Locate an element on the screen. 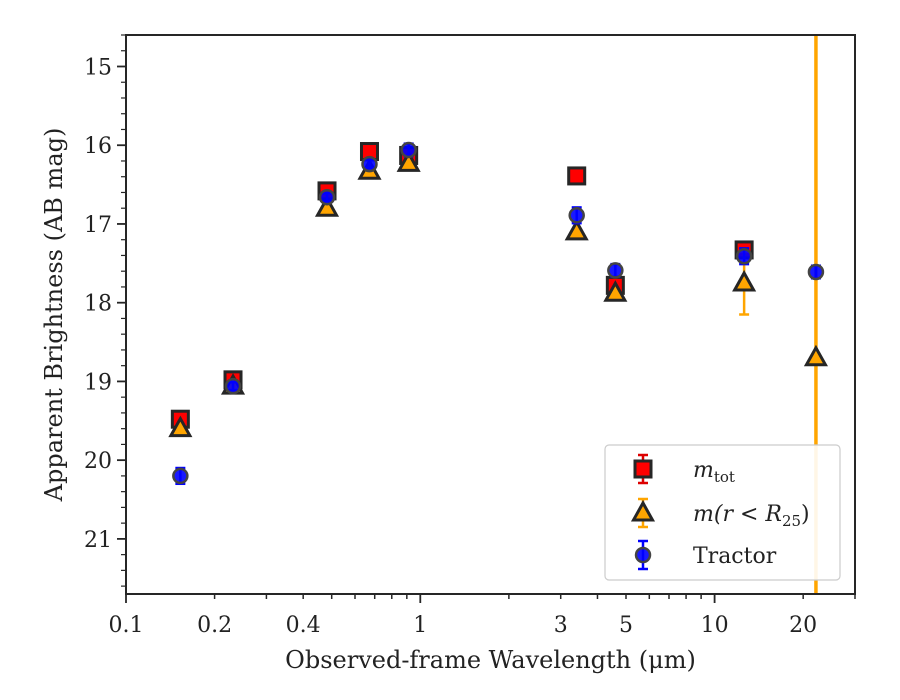 This screenshot has height=700, width=900. y-tick-label: 16 is located at coordinates (98, 146).